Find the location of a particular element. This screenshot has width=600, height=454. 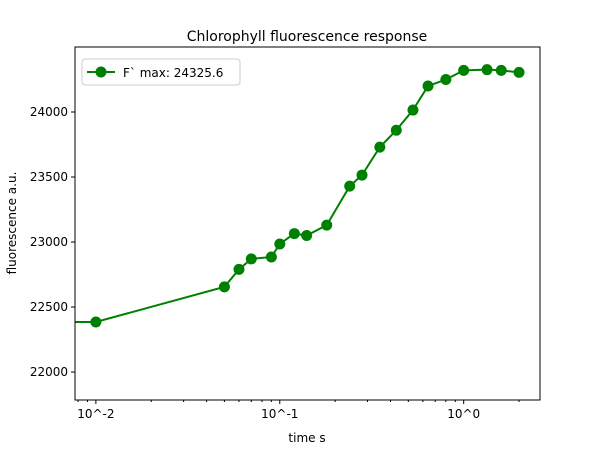

y-tick-label: 22000 is located at coordinates (49, 372).